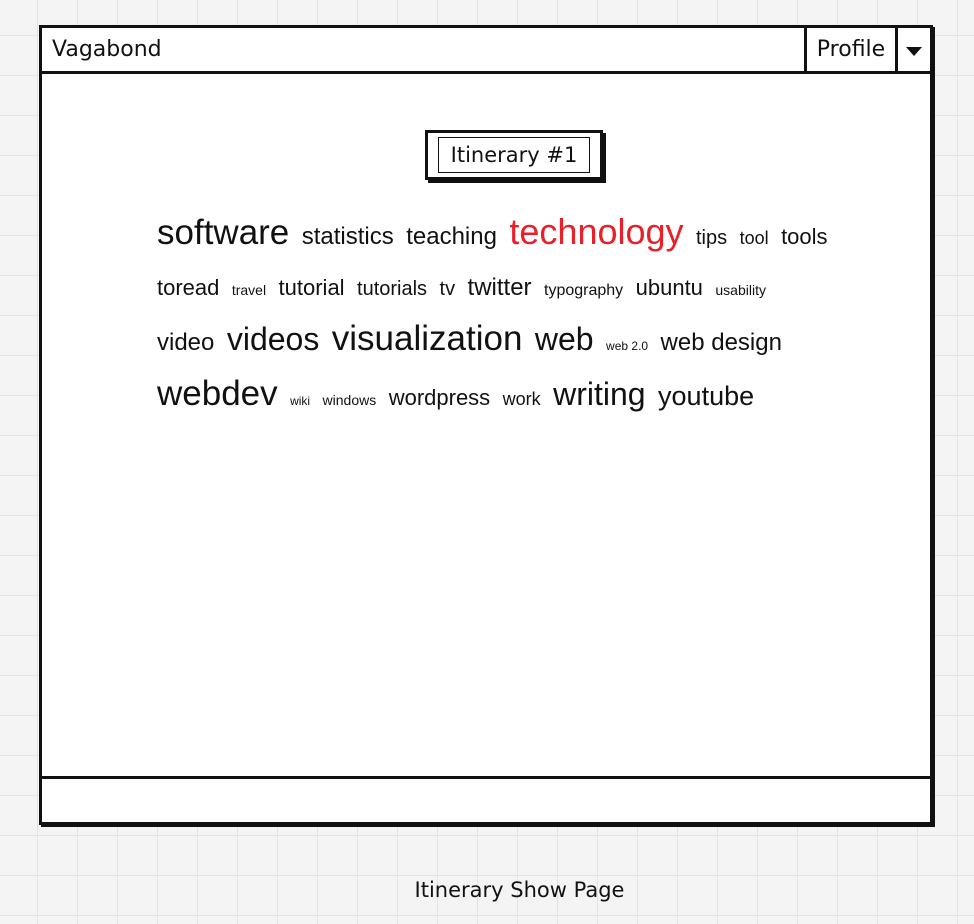 The image size is (974, 924). Describe the element at coordinates (627, 346) in the screenshot. I see `tag-link: web 2.0` at that location.